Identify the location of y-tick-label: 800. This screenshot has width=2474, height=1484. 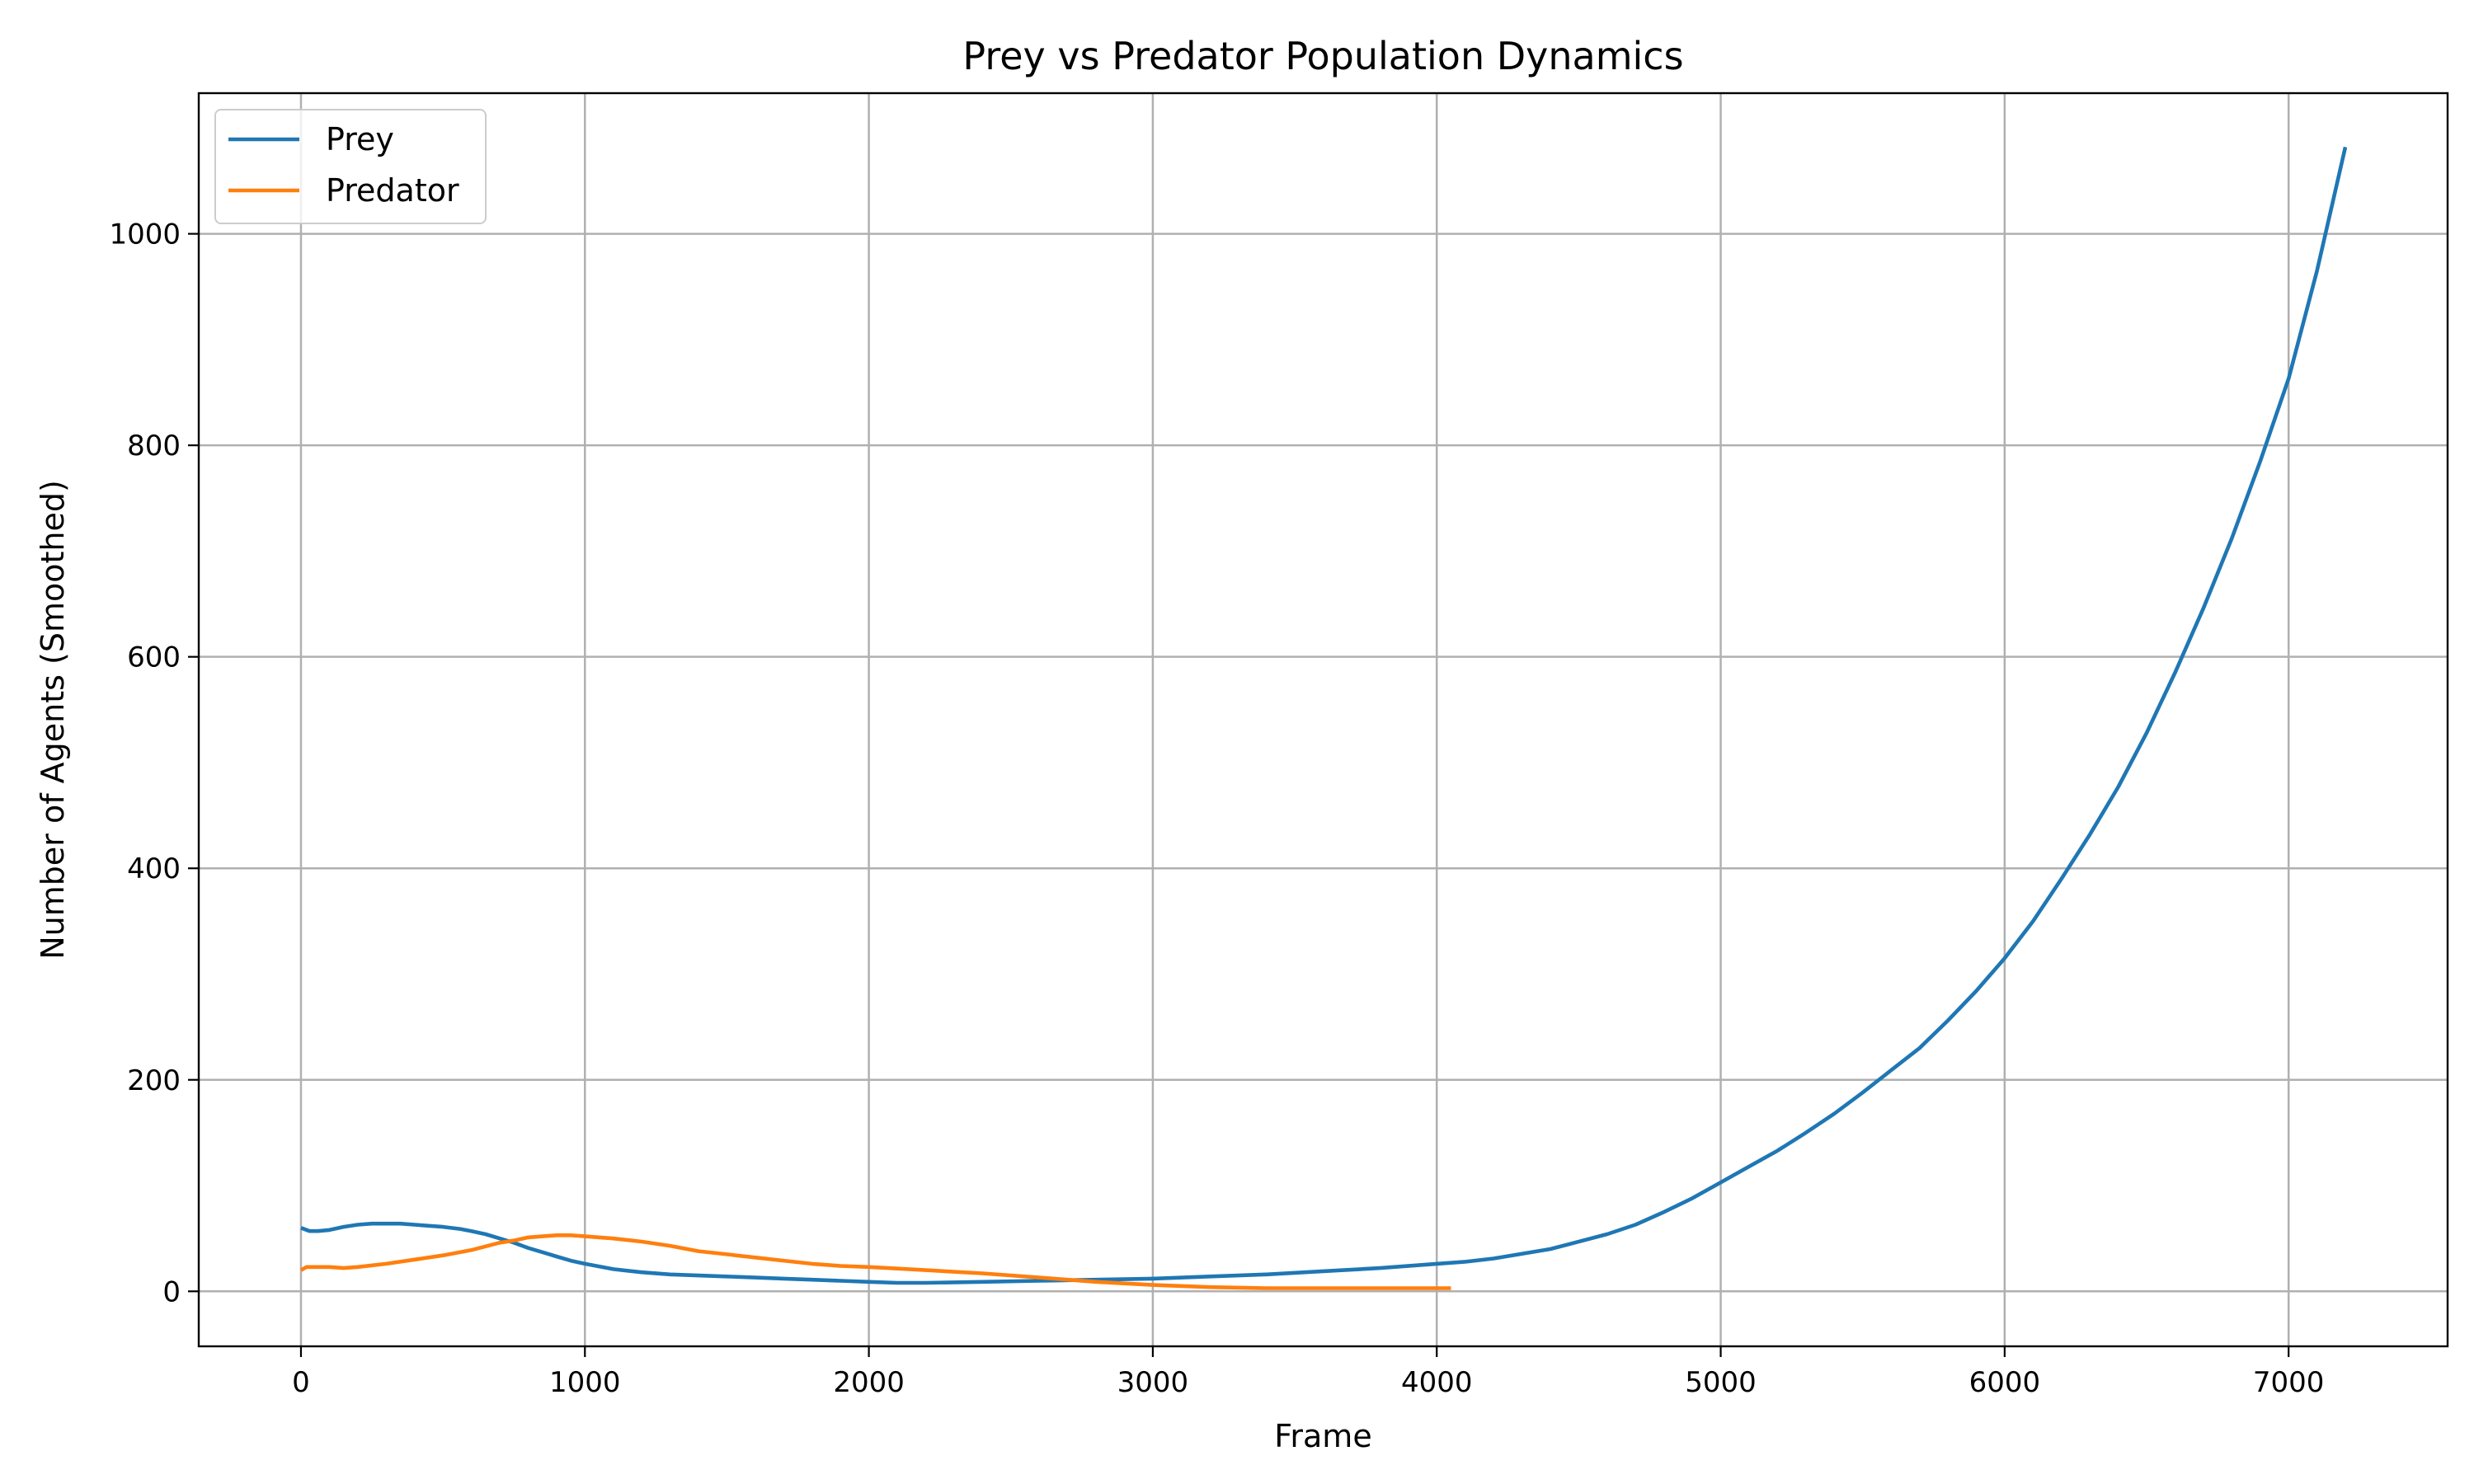
(154, 446).